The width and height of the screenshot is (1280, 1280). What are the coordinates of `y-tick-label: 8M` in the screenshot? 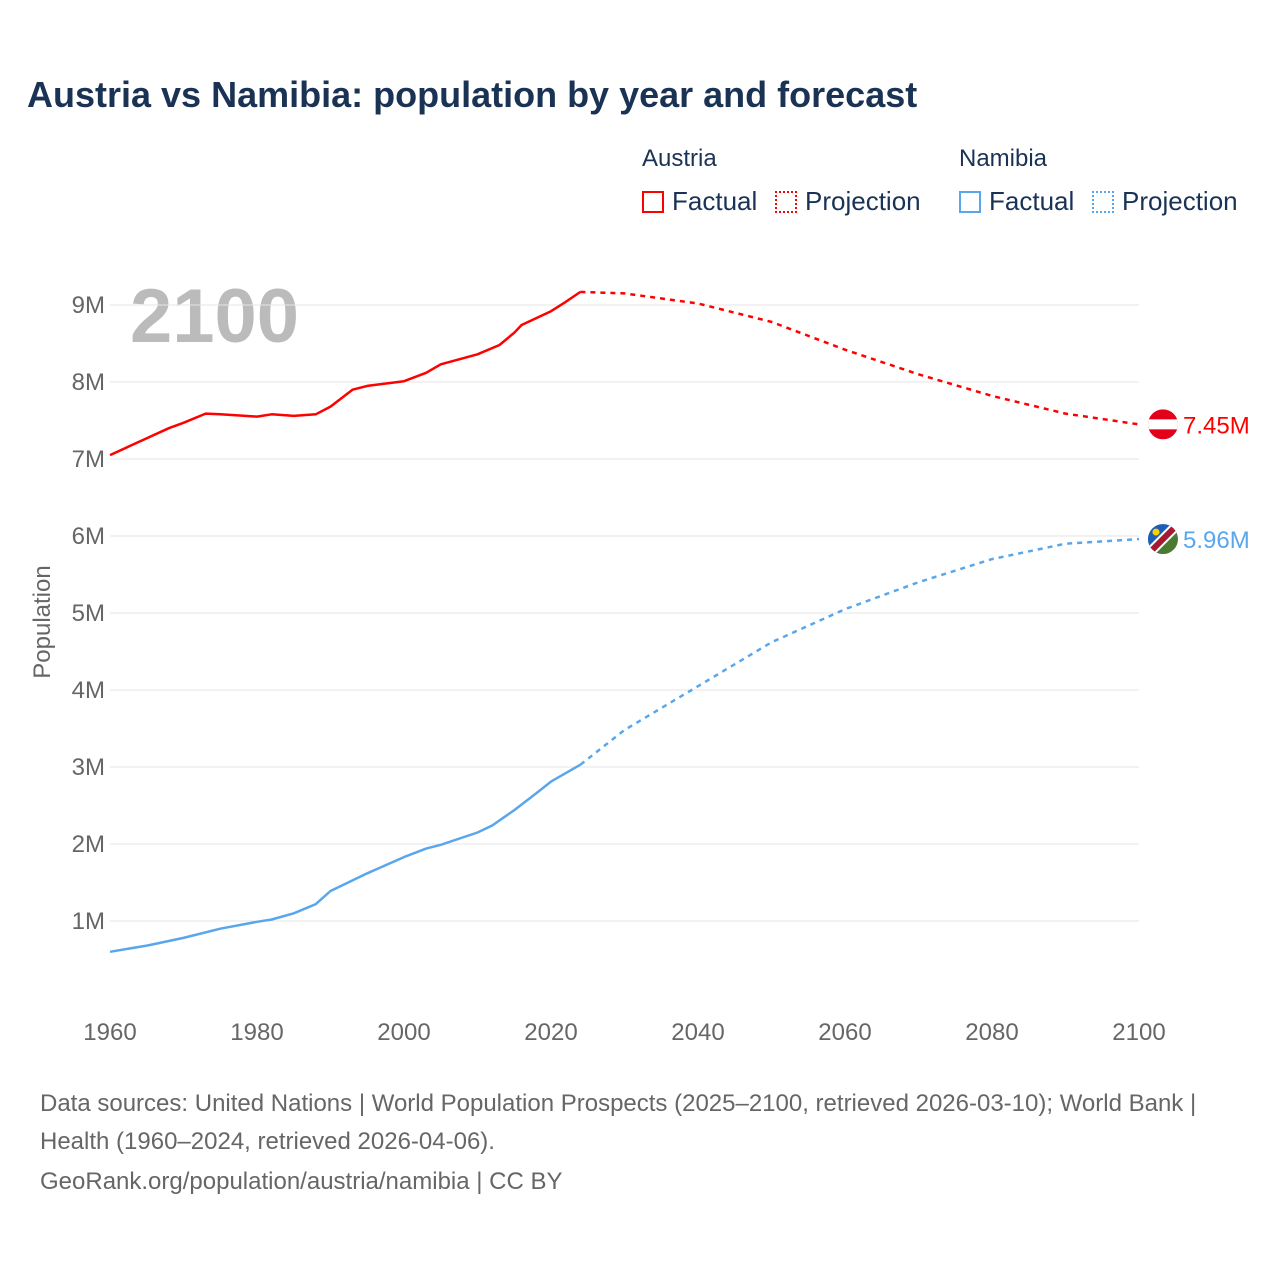 It's located at (88, 382).